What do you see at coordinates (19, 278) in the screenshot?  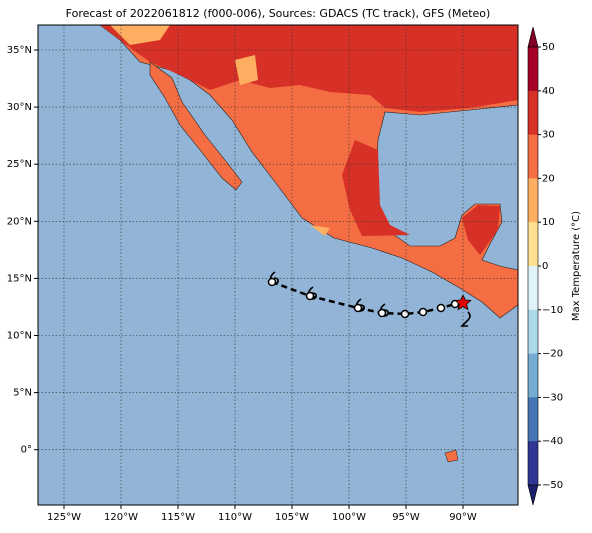 I see `y-tick-label: 15°N` at bounding box center [19, 278].